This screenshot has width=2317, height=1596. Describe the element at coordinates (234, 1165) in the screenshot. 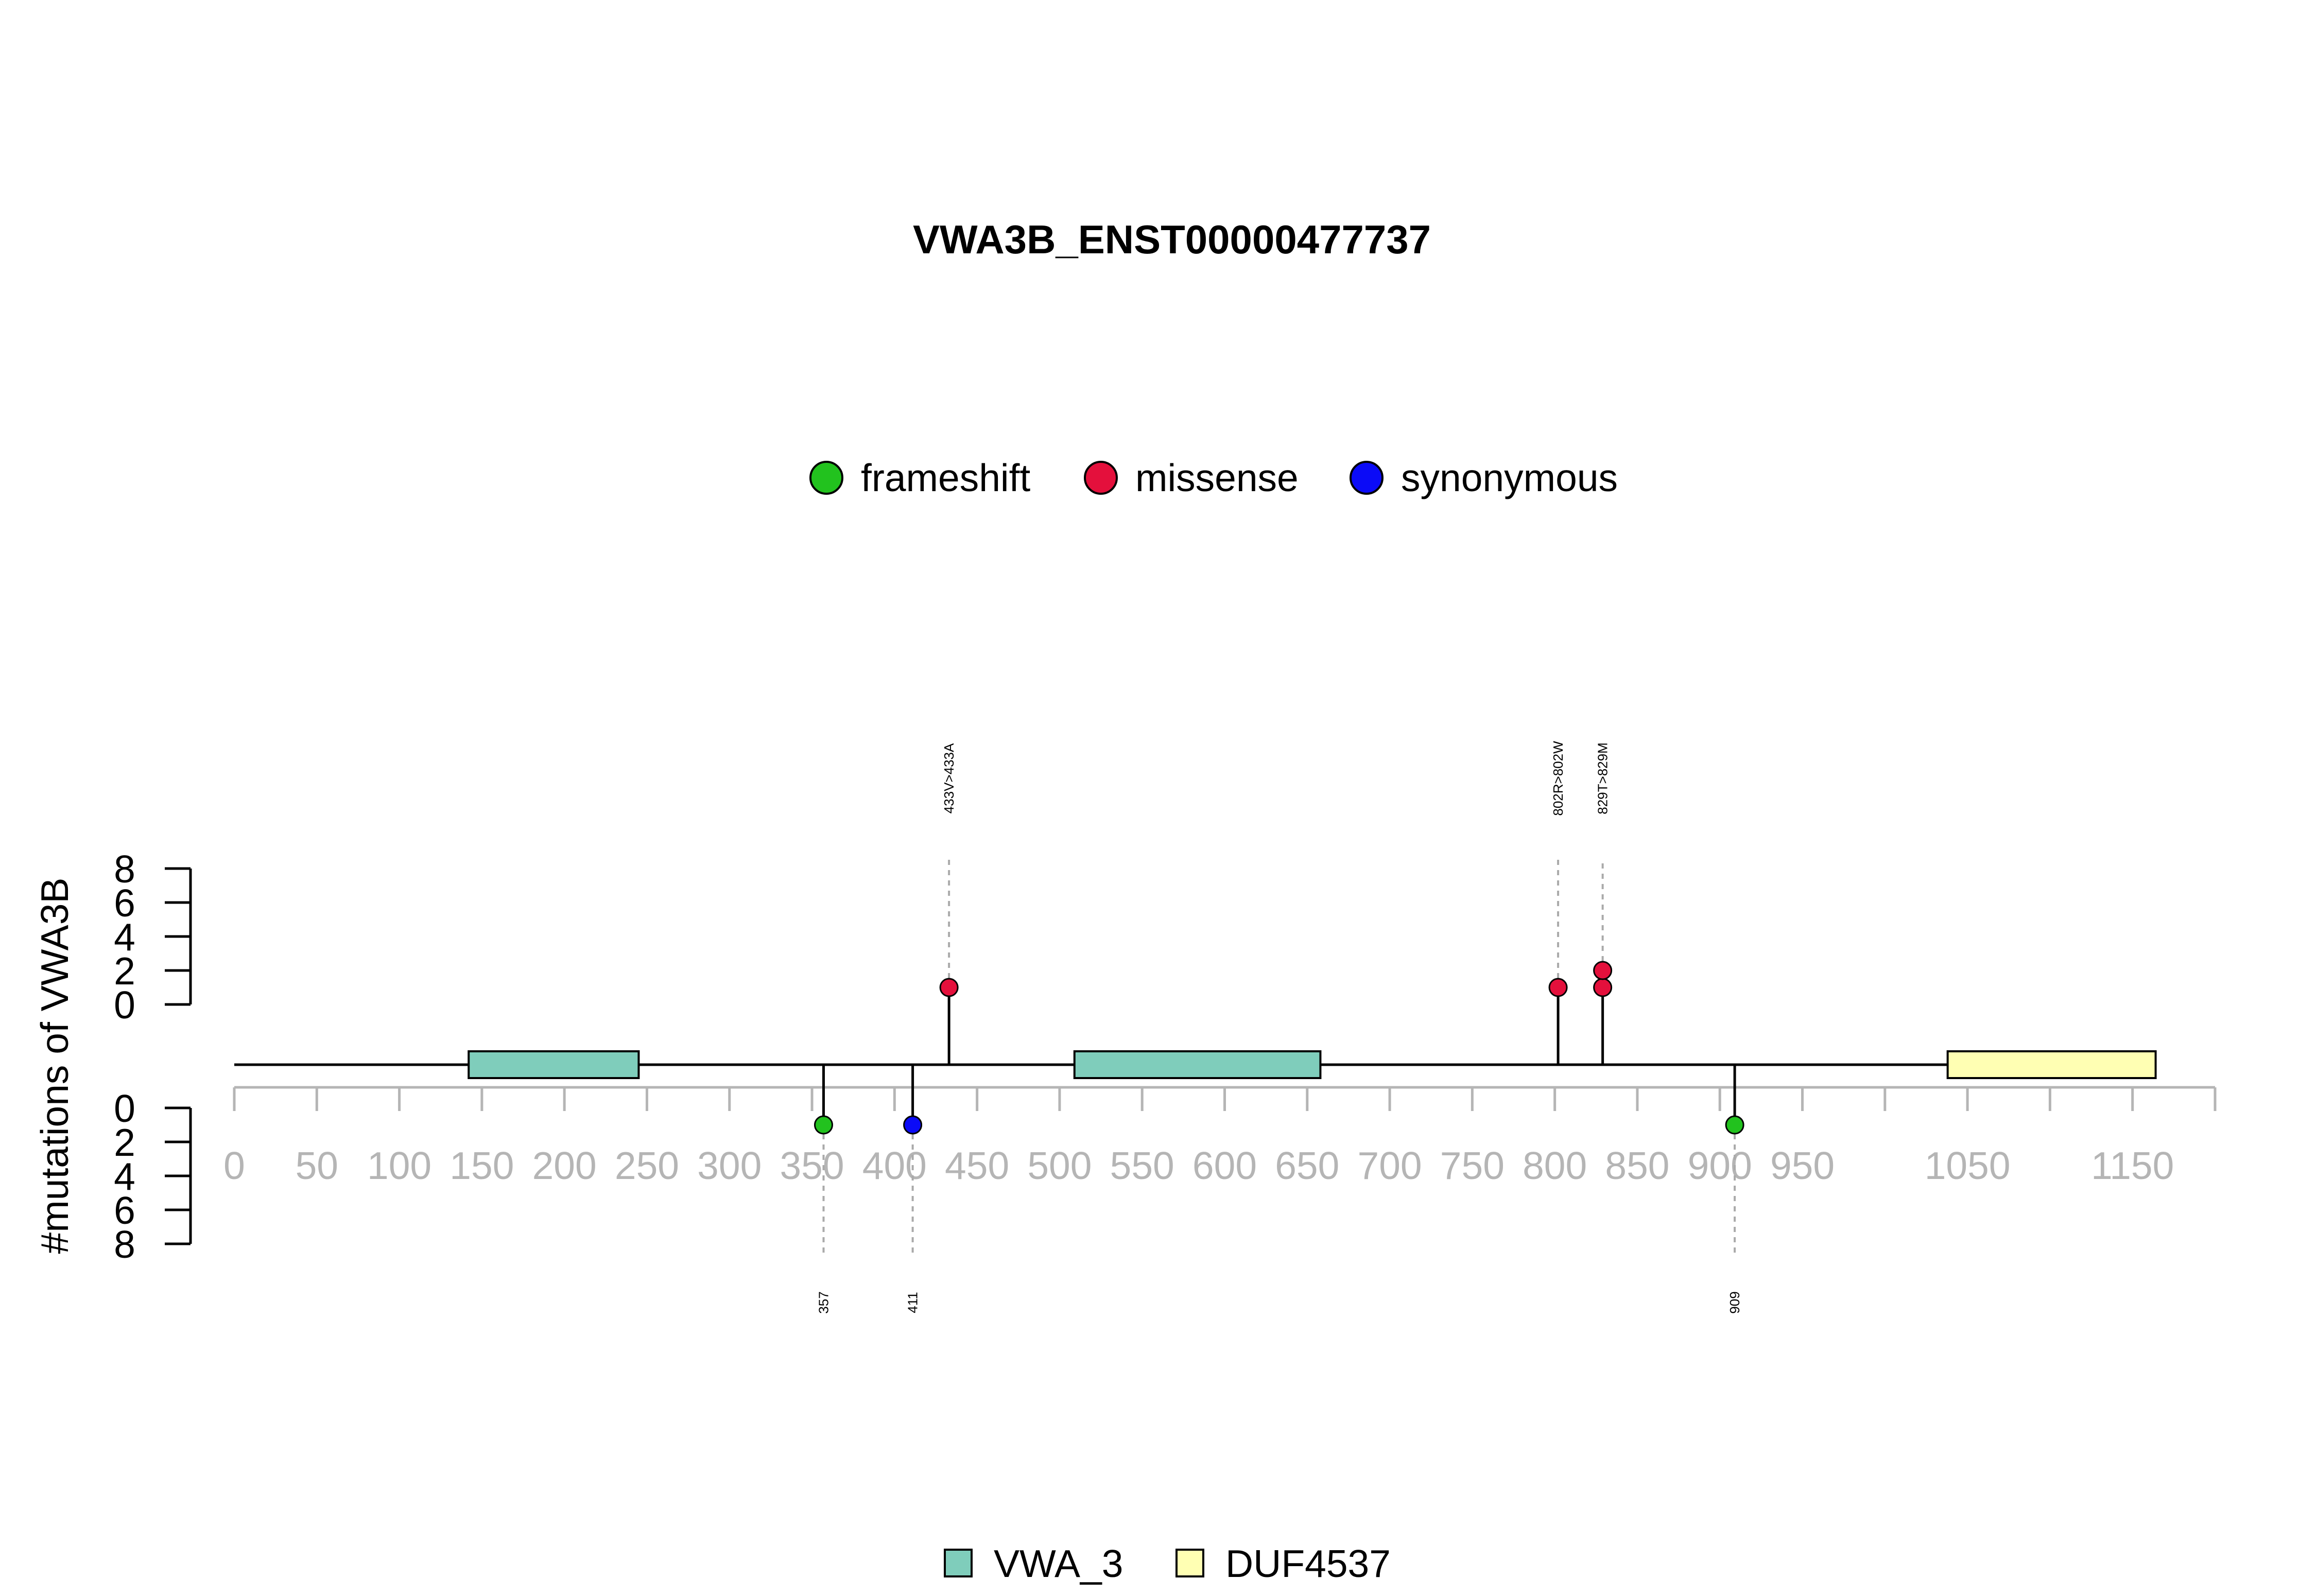

I see `x-tick-label: 0` at that location.